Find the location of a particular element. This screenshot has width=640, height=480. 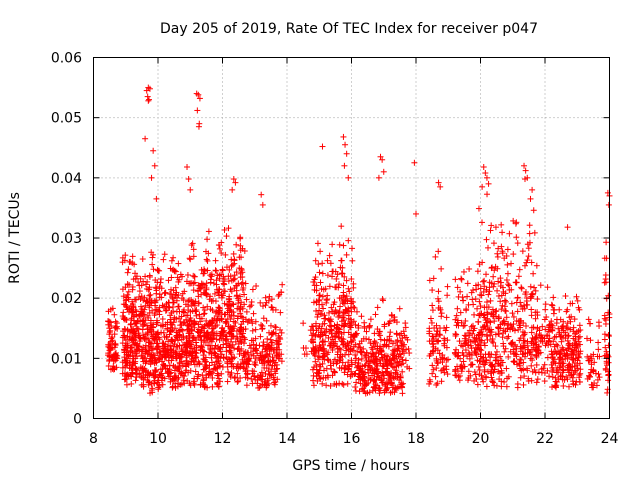

x-tick-labels: 8 10 12 14 16 18 20 22 24 is located at coordinates (353, 439).